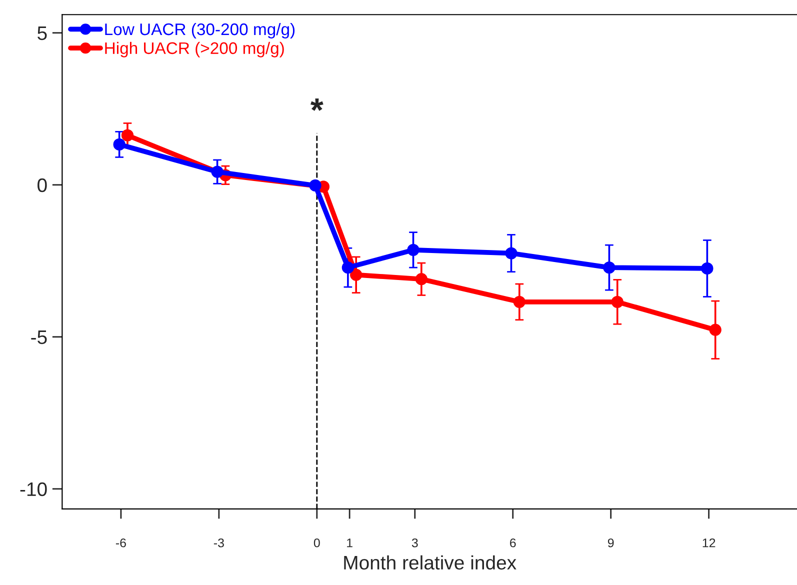 The height and width of the screenshot is (585, 797). I want to click on y-tick-label: -5, so click(39, 337).